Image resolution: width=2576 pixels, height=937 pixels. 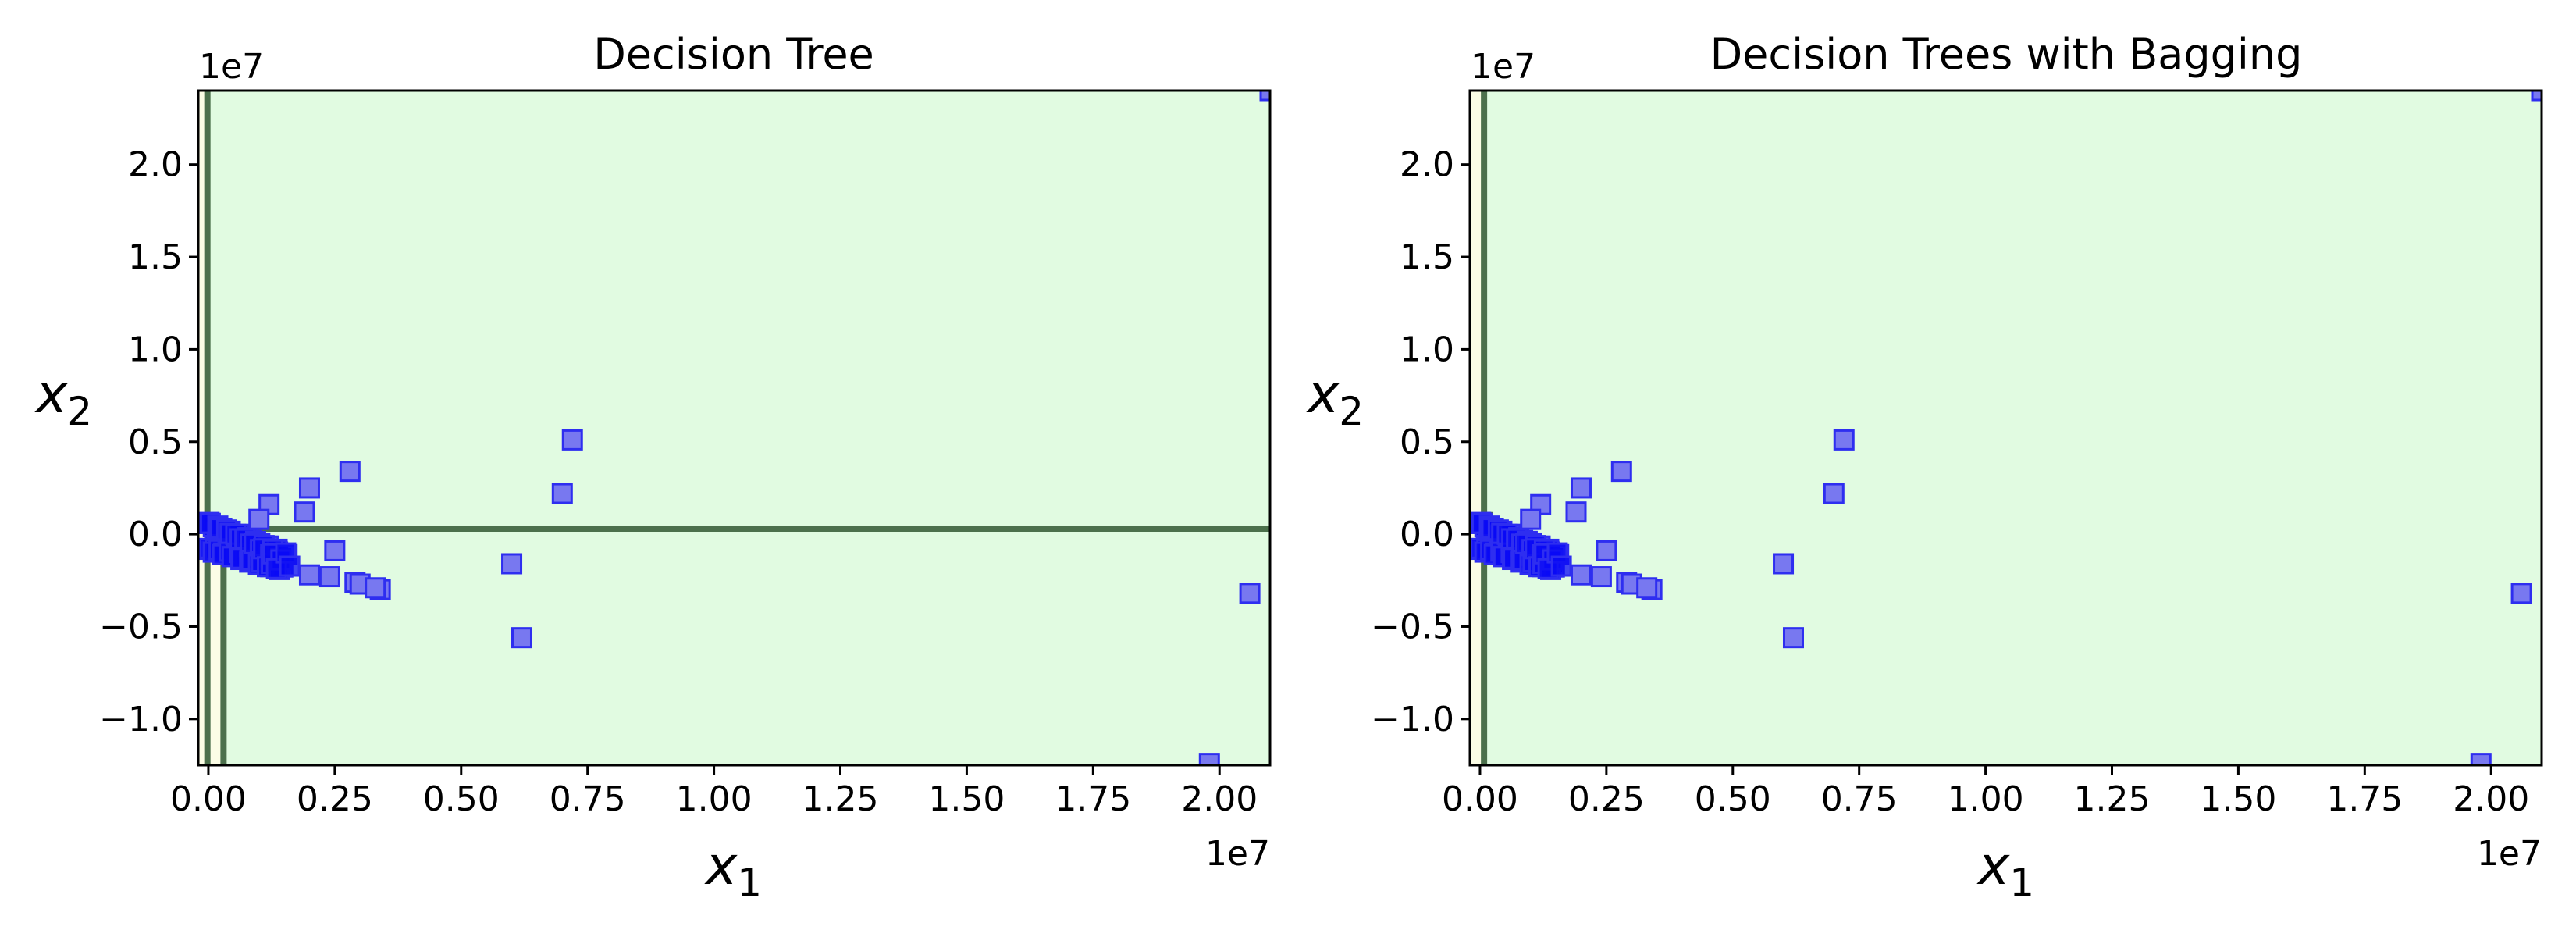 I want to click on chart-title: Decision Tree, so click(x=733, y=54).